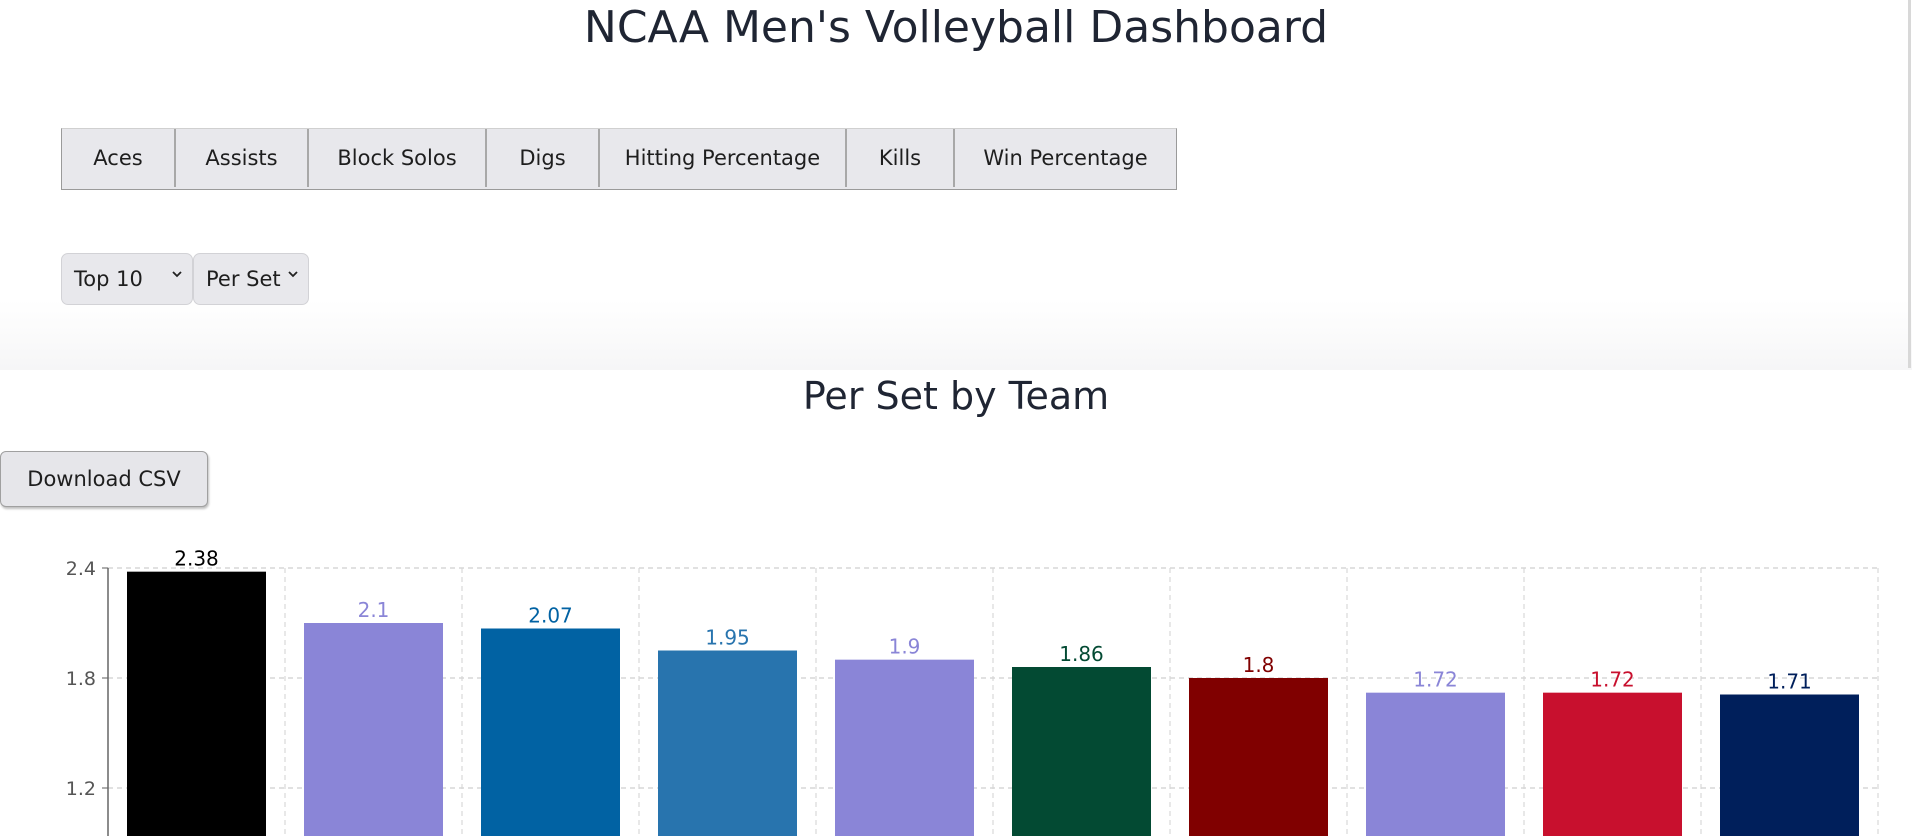 The height and width of the screenshot is (836, 1912). Describe the element at coordinates (119, 158) in the screenshot. I see `tab-aces: Aces` at that location.